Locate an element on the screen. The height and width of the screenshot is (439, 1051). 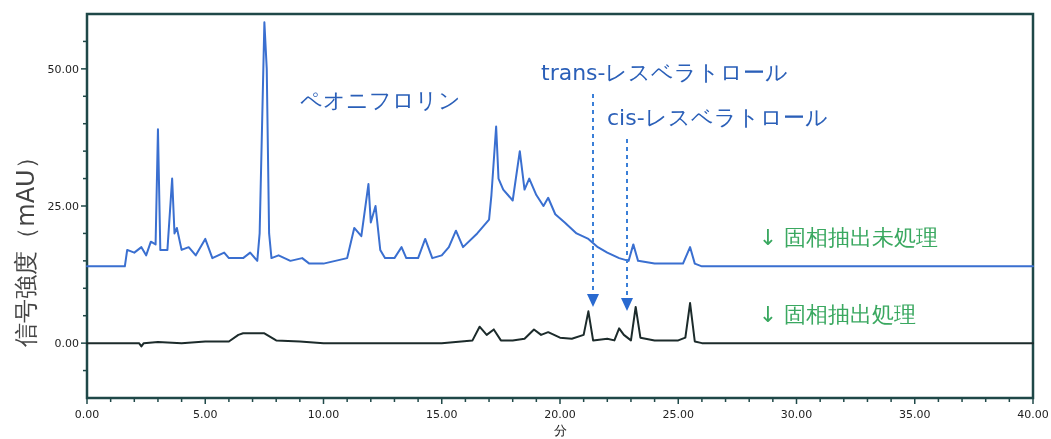
series-label: ↓ 固相抽出処理 is located at coordinates (837, 314).